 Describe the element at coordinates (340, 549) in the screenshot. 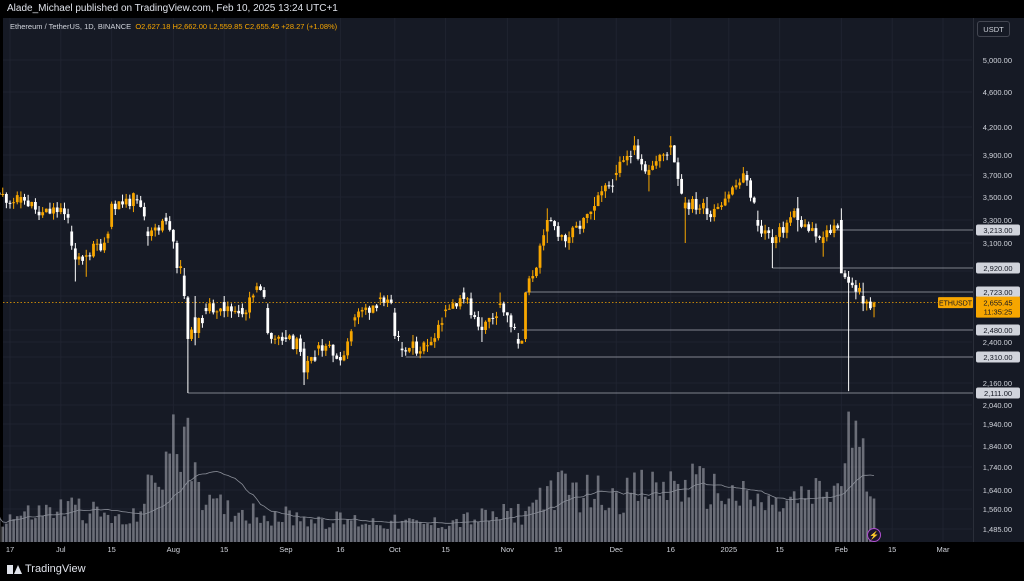

I see `date-tick-label: 16` at that location.